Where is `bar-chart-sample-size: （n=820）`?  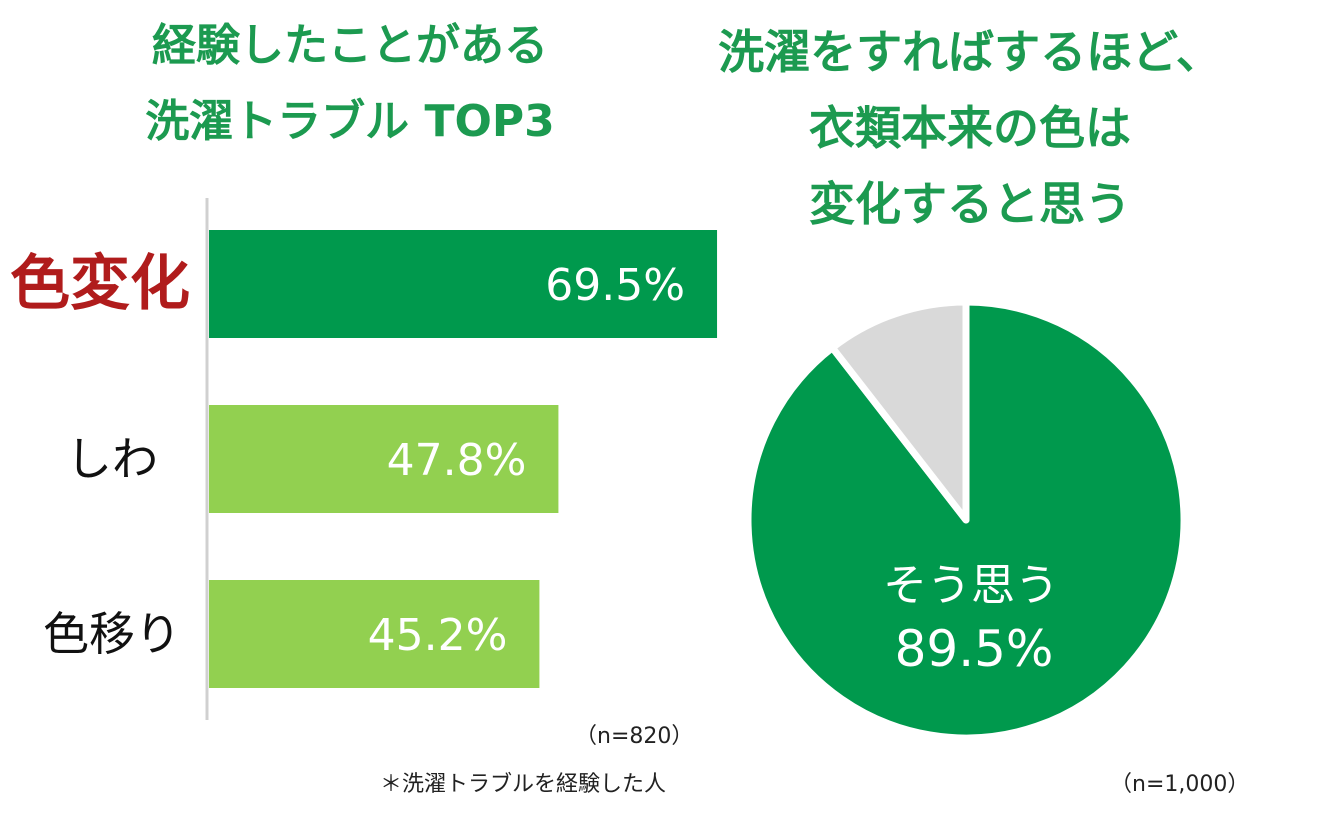
bar-chart-sample-size: （n=820） is located at coordinates (634, 736).